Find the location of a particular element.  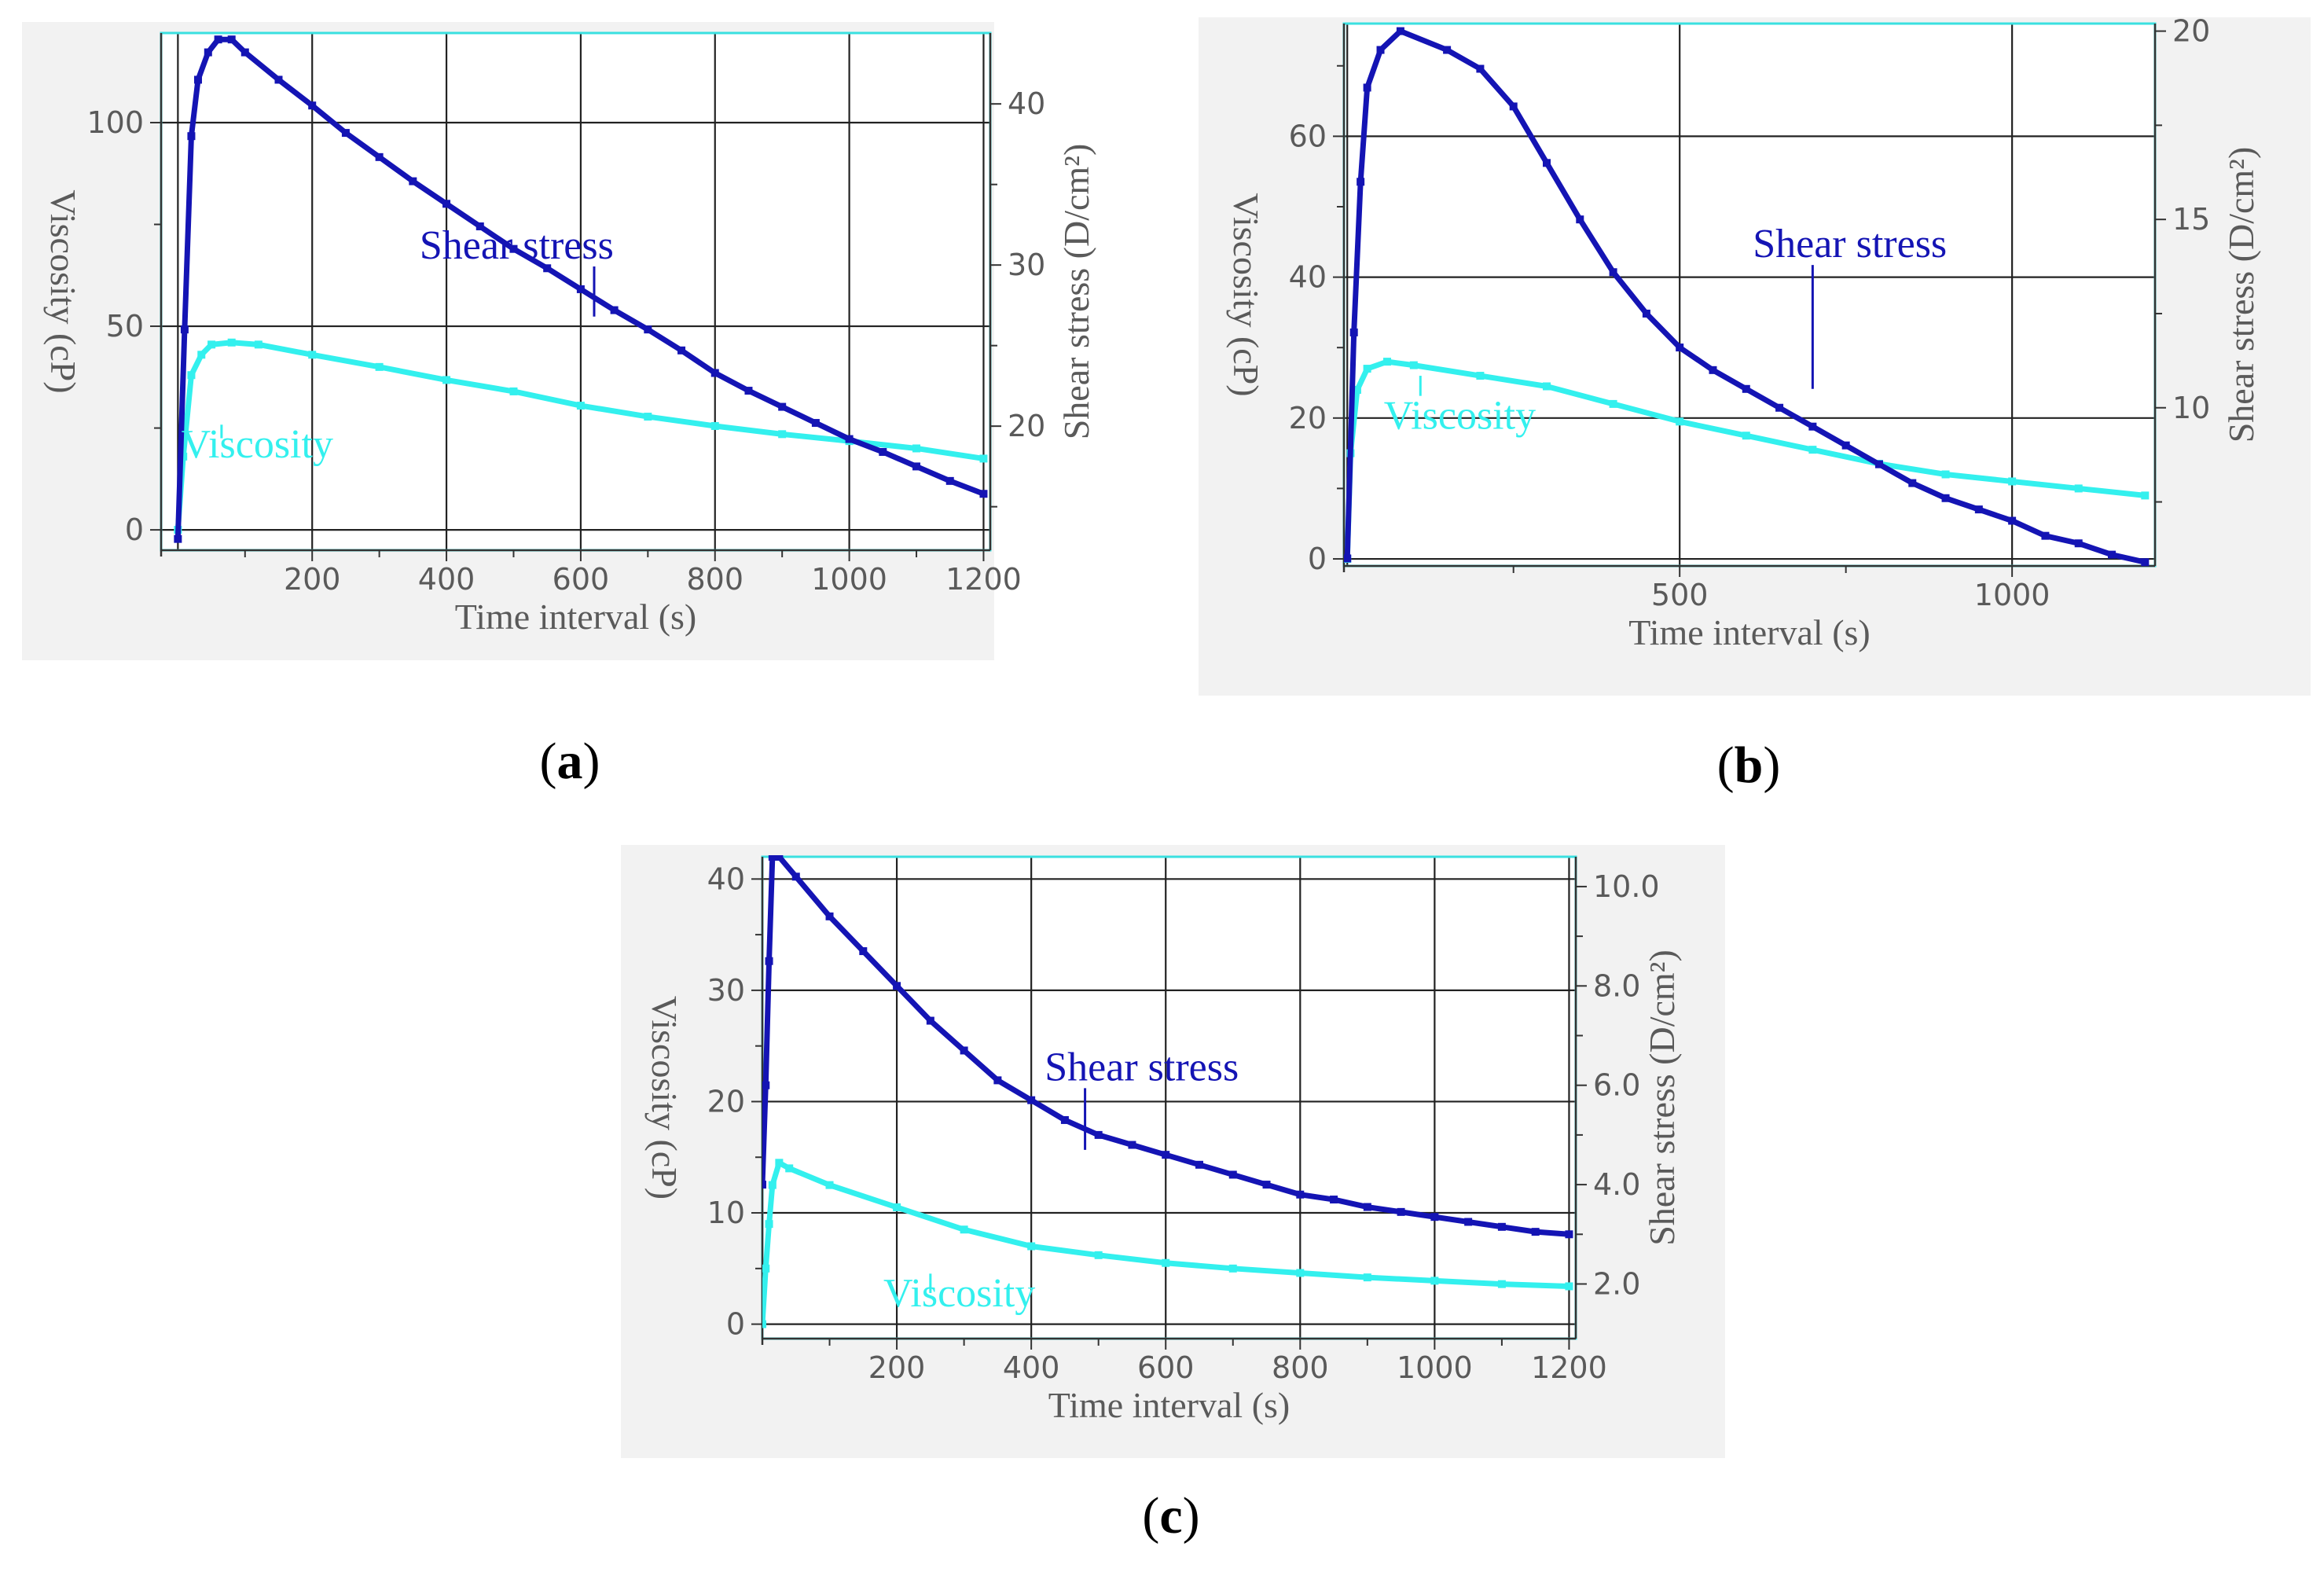

y2-tick-label: 30 is located at coordinates (1026, 265).